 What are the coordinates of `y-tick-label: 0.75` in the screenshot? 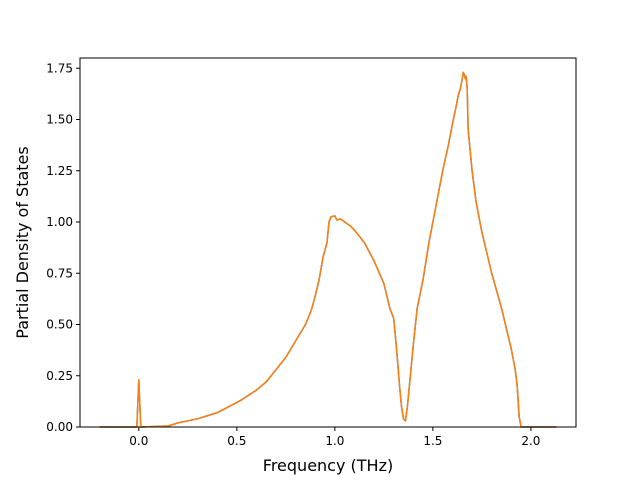 It's located at (59, 273).